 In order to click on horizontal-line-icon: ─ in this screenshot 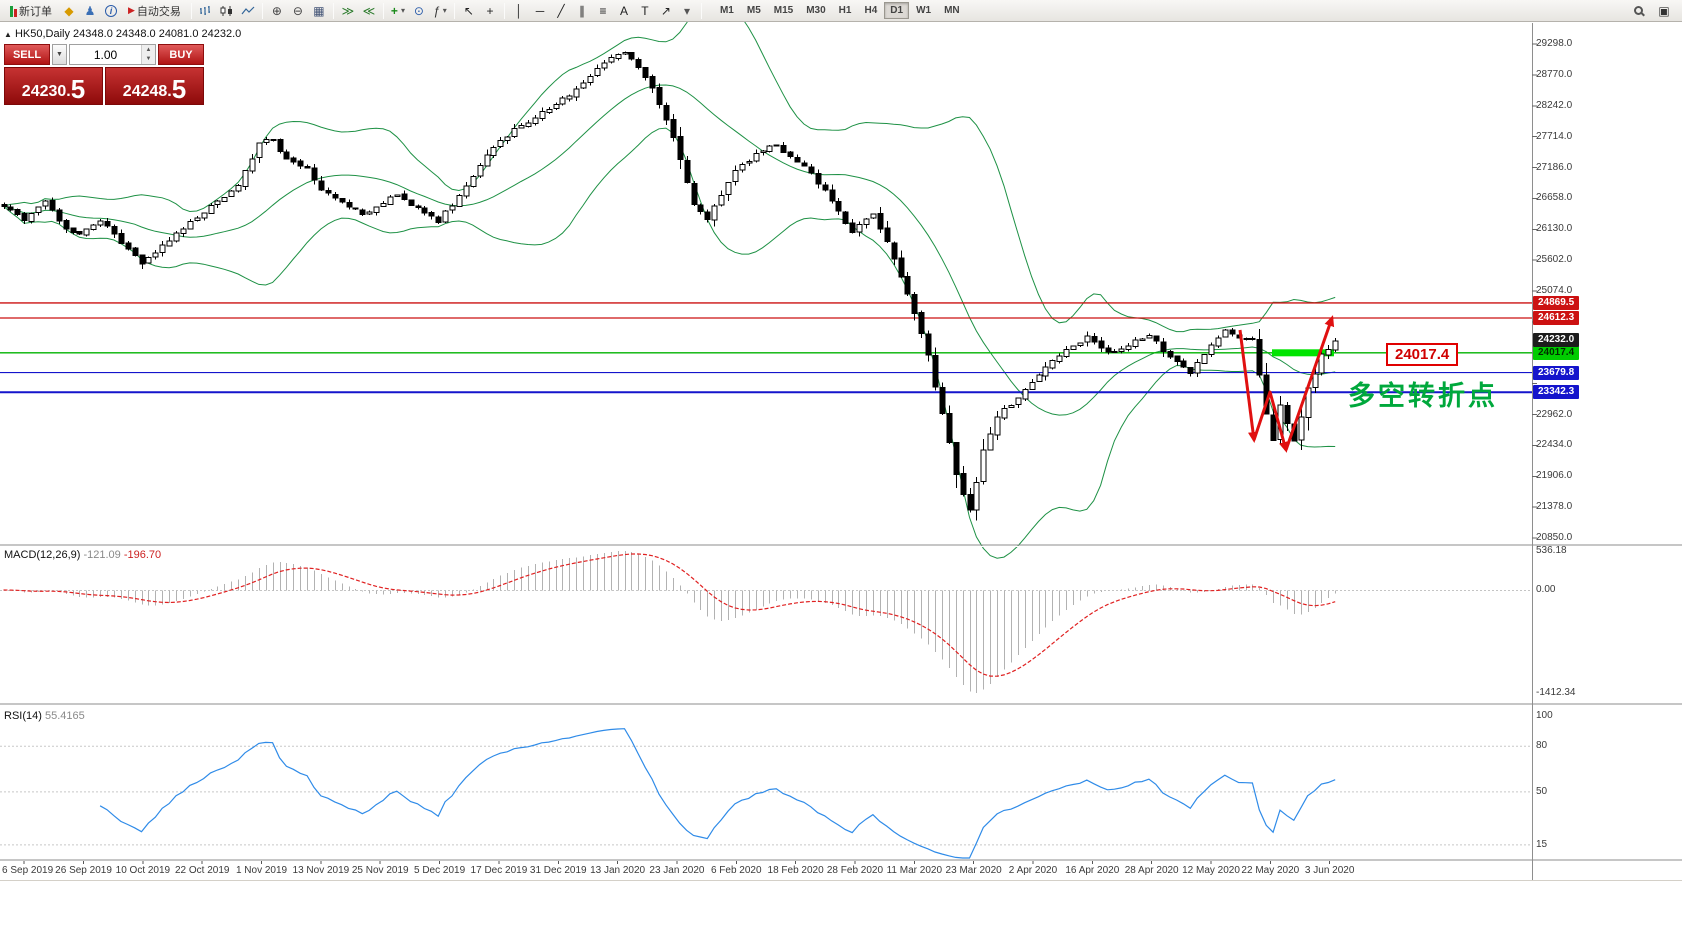, I will do `click(540, 11)`.